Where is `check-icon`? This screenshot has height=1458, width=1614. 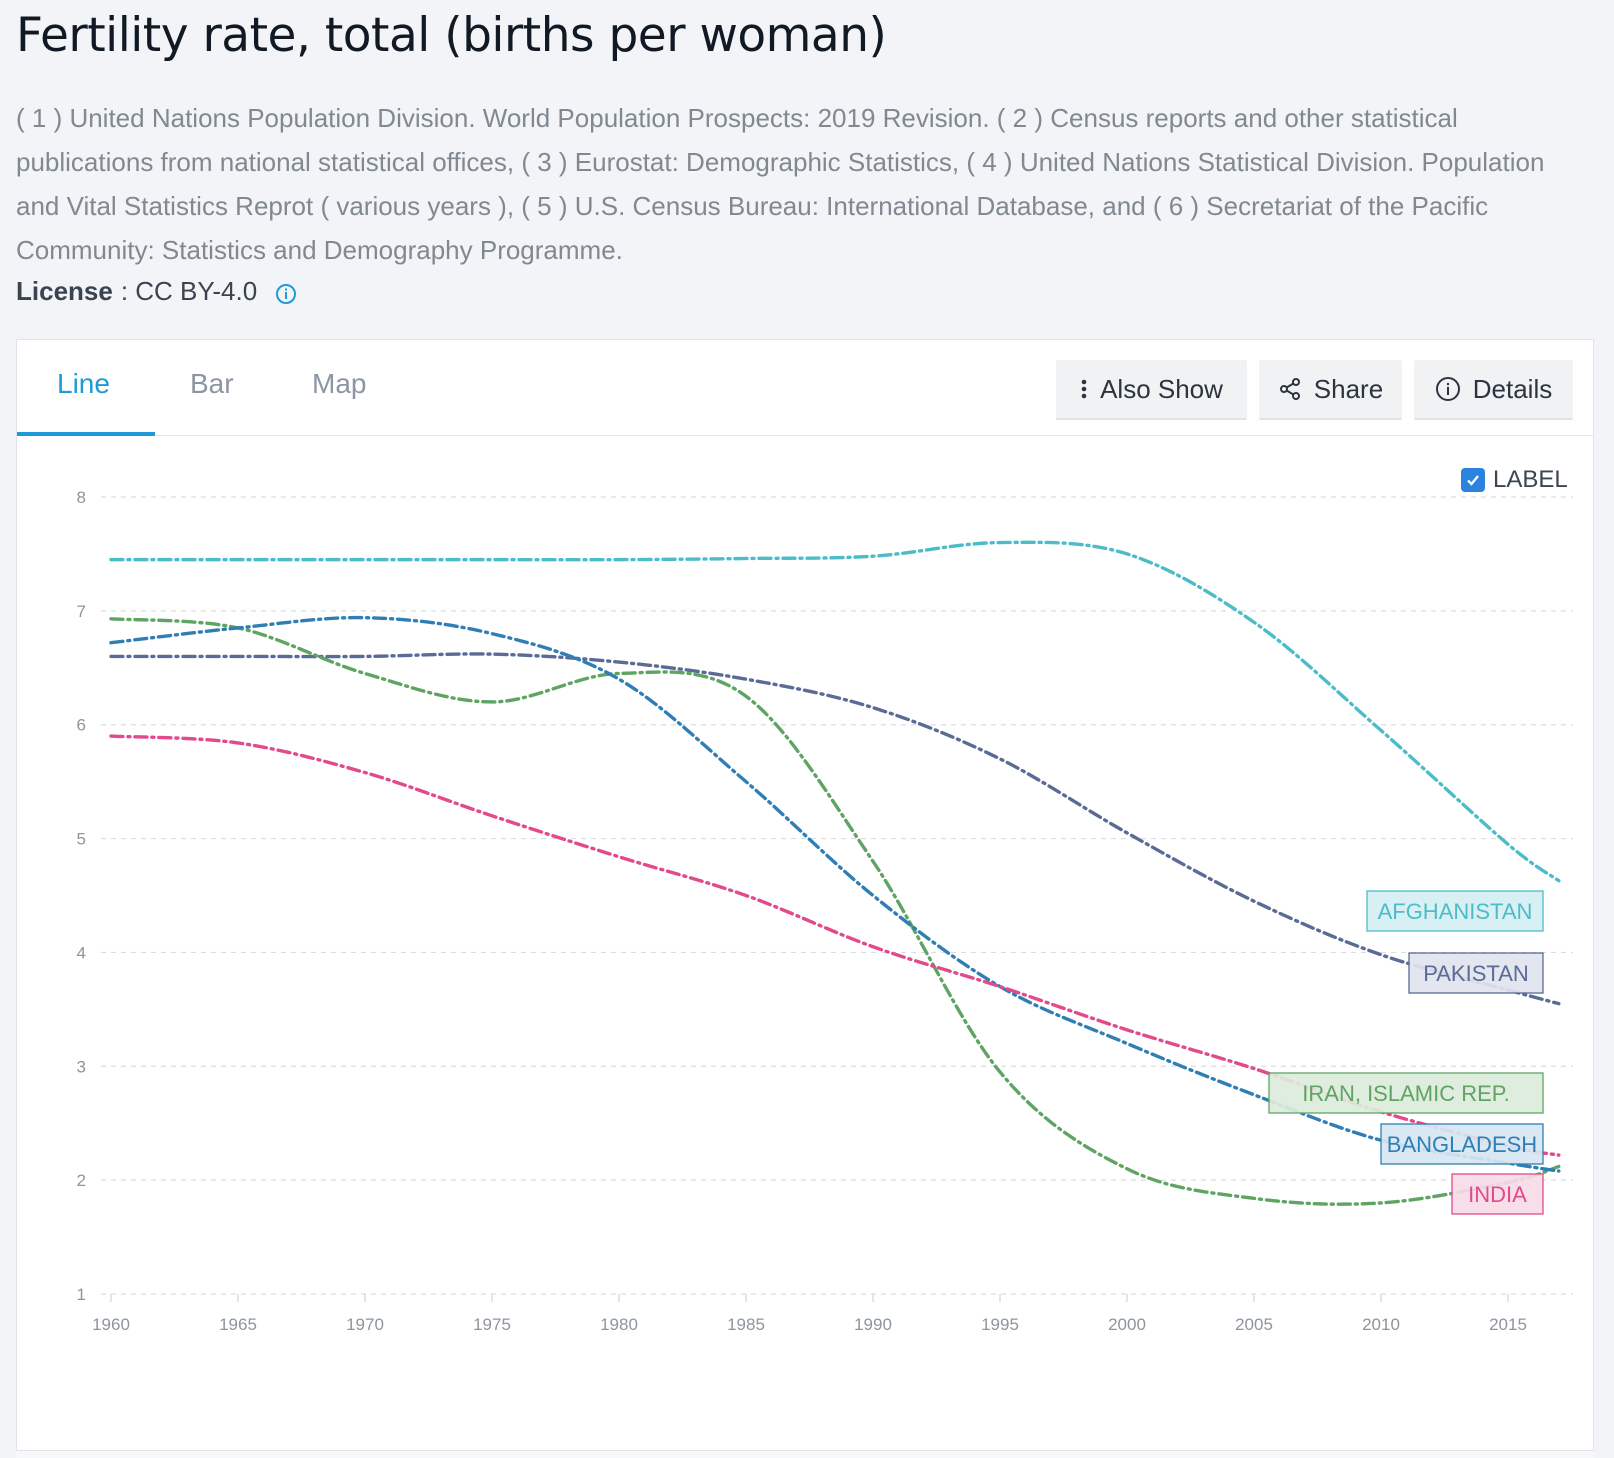 check-icon is located at coordinates (1473, 480).